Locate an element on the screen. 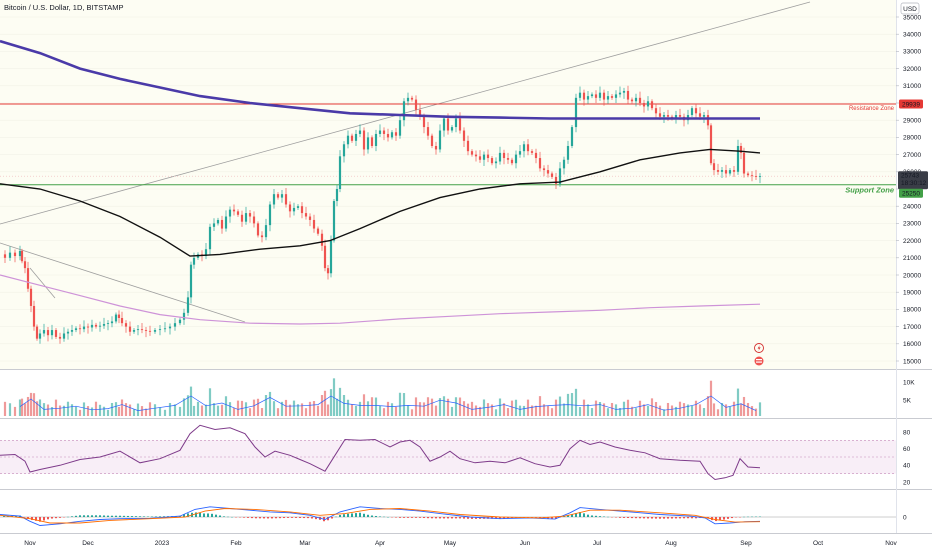 Image resolution: width=932 pixels, height=550 pixels. svg-text: 25743 is located at coordinates (910, 176).